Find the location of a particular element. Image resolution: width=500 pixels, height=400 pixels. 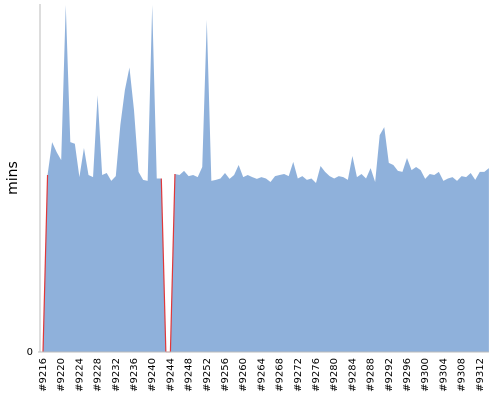

x-tick-label: #9236 is located at coordinates (134, 375).